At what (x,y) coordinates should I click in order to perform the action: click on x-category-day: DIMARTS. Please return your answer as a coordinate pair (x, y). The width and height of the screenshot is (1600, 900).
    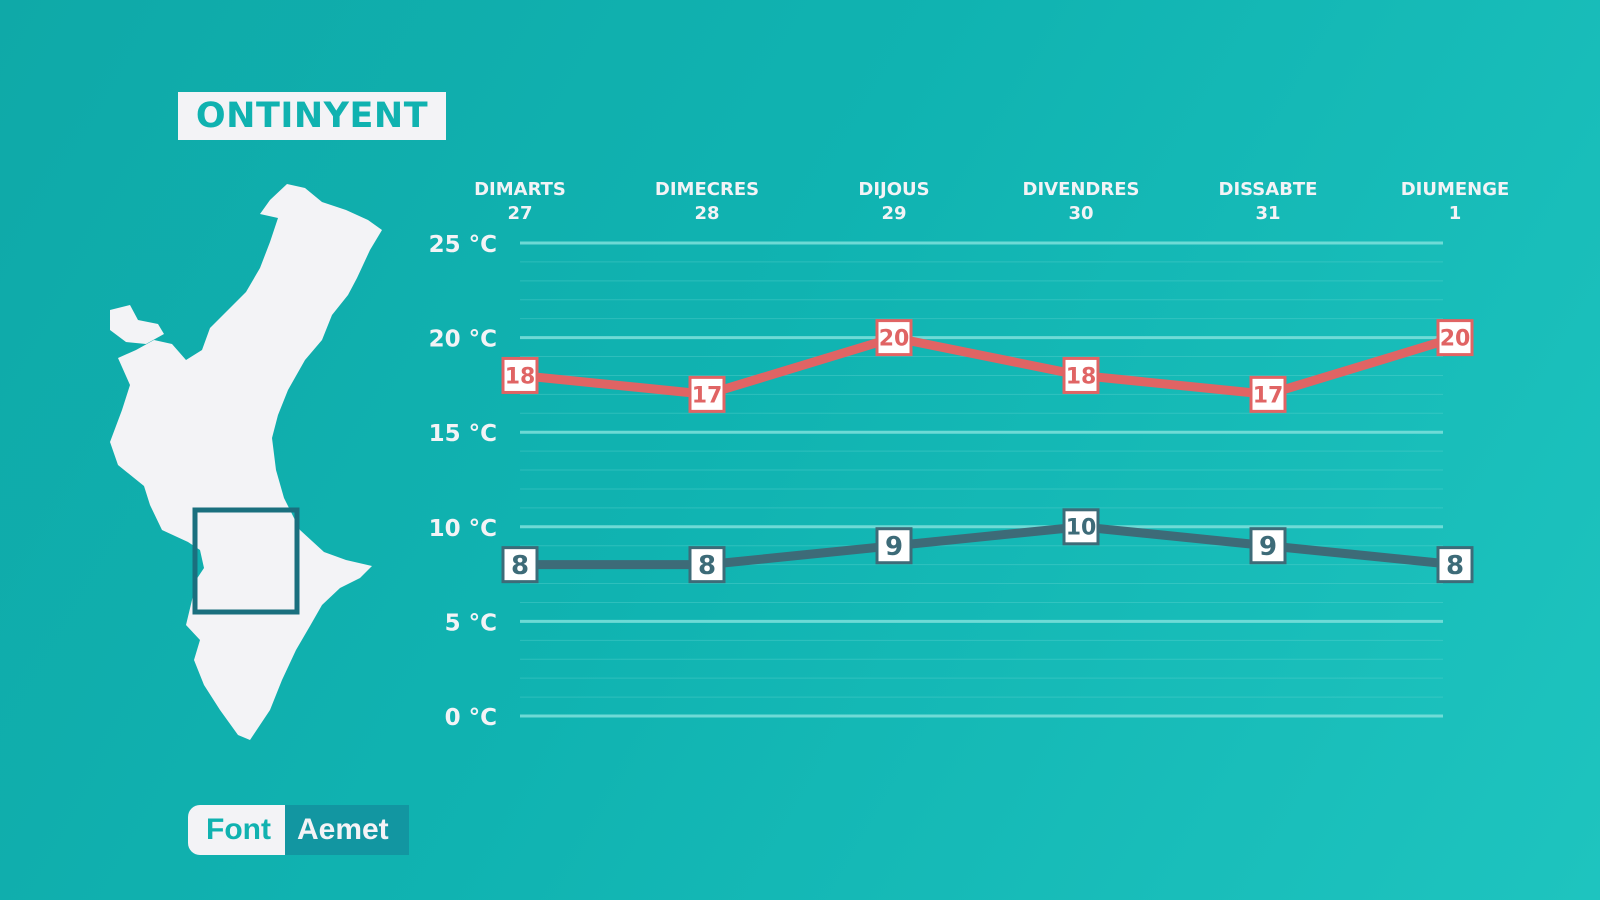
    Looking at the image, I should click on (520, 189).